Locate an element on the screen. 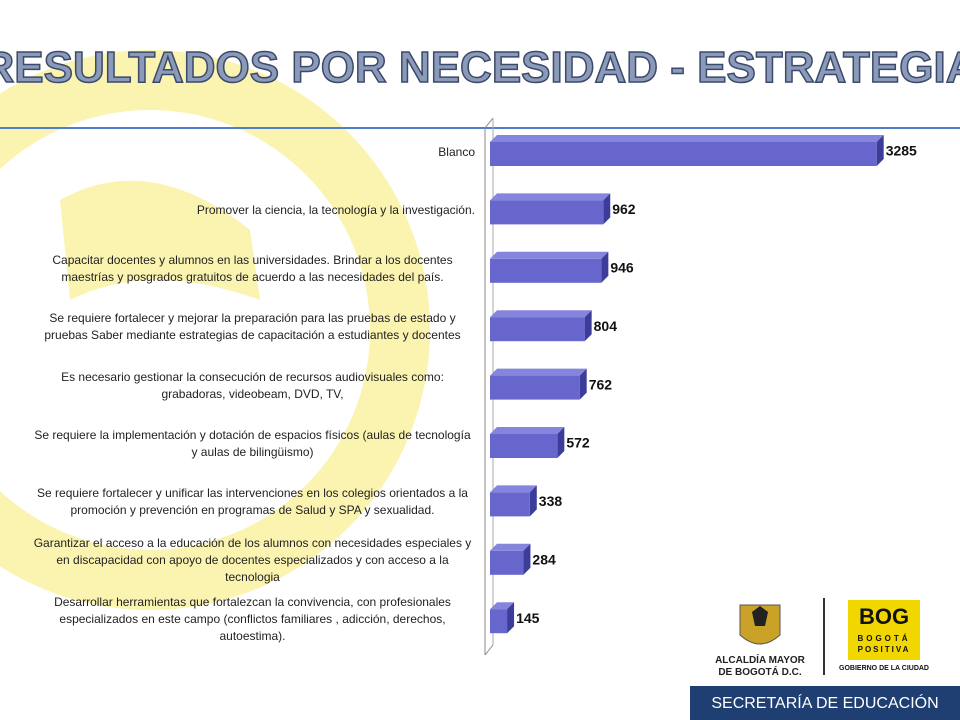 The height and width of the screenshot is (720, 960). logo-text: POSITIVA is located at coordinates (884, 649).